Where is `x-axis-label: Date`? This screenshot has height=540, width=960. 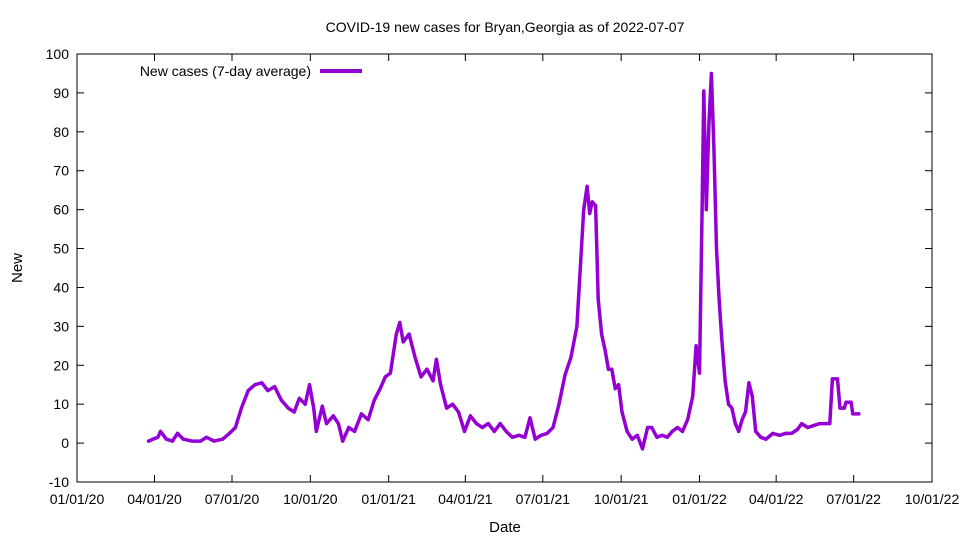
x-axis-label: Date is located at coordinates (505, 527).